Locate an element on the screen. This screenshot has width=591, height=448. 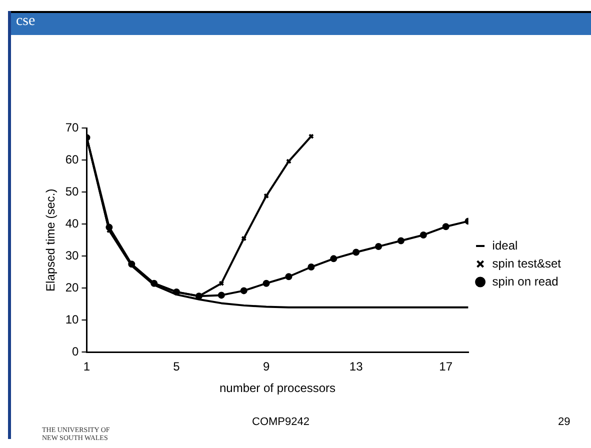
y-tick-label: 40 is located at coordinates (72, 223).